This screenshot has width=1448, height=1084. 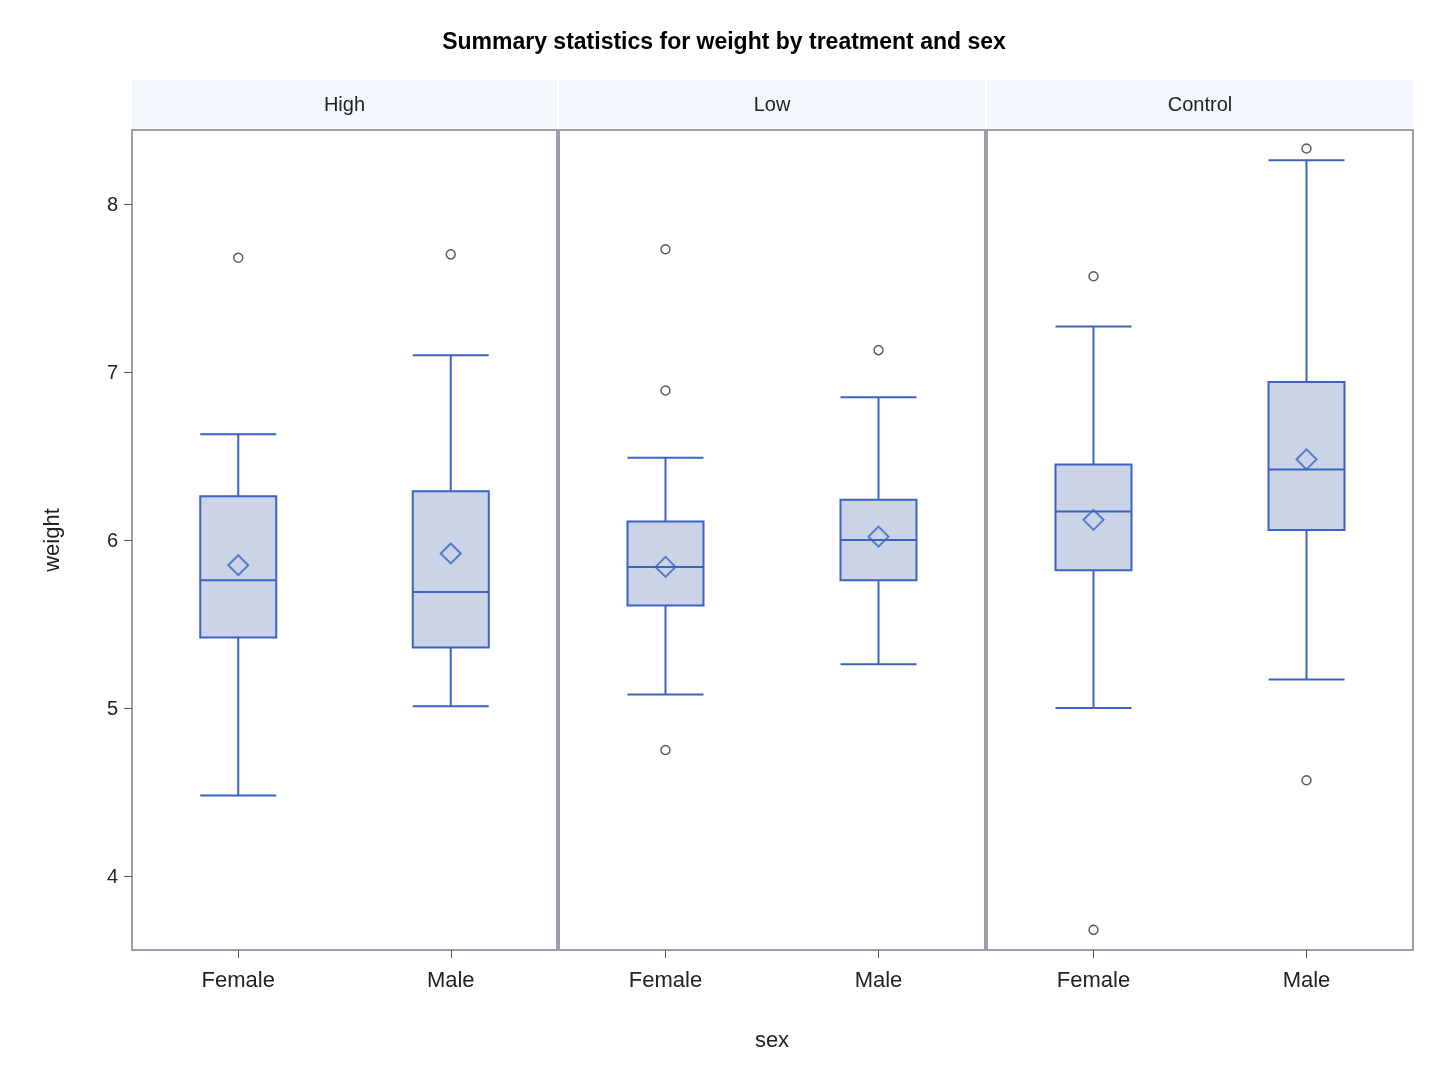 What do you see at coordinates (51, 540) in the screenshot?
I see `y-axis-title: weight` at bounding box center [51, 540].